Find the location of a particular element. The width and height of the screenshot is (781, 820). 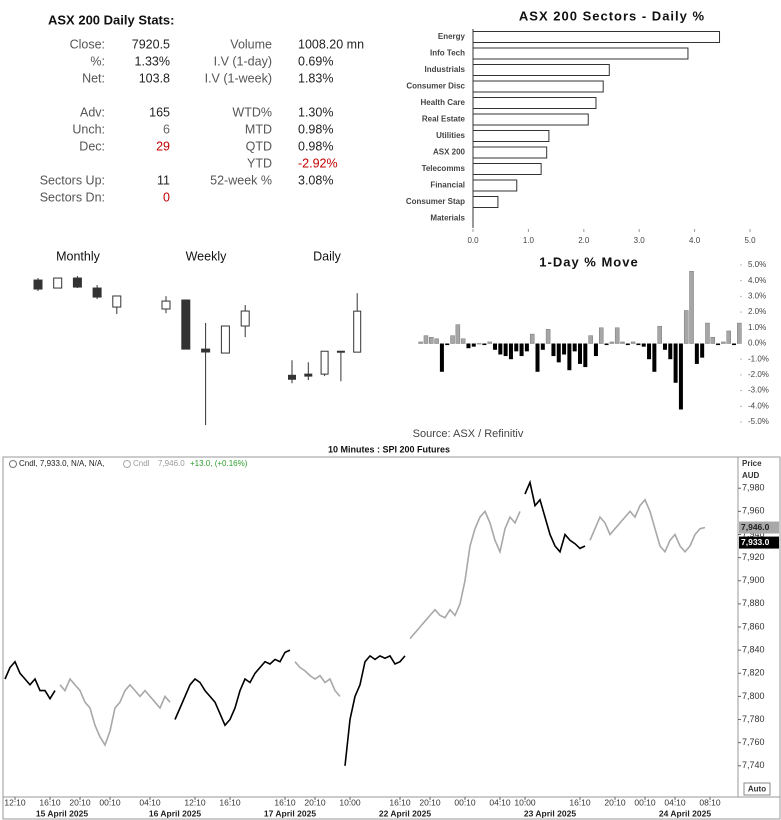

stat-label: Close: is located at coordinates (87, 44).